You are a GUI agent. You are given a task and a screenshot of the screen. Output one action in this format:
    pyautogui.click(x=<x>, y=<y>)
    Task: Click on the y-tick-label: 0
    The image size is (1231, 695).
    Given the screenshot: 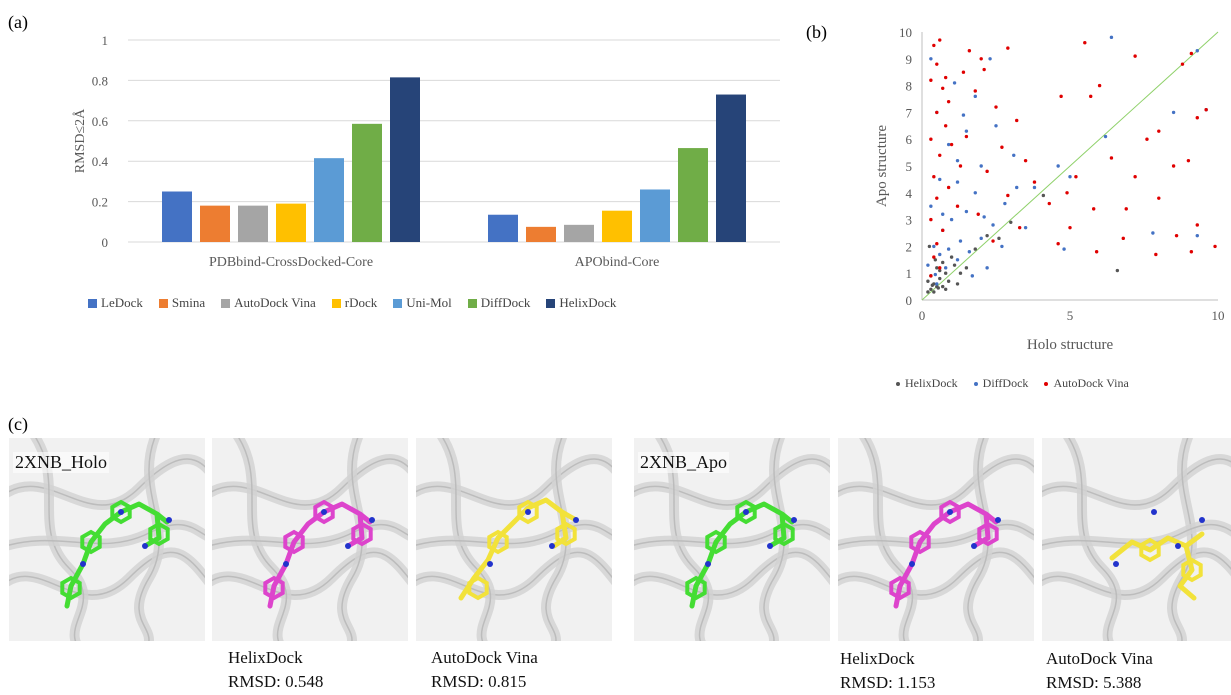 What is the action you would take?
    pyautogui.click(x=909, y=300)
    